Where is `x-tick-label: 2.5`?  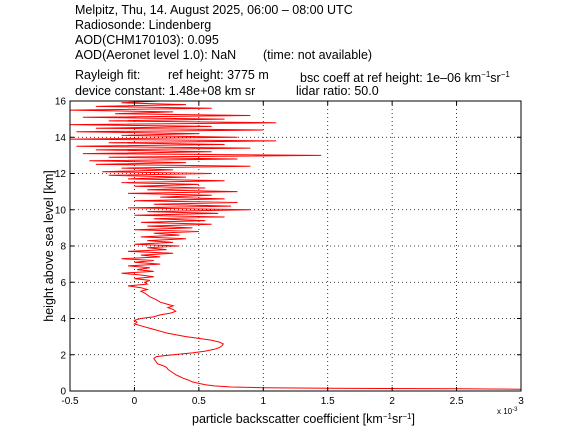 x-tick-label: 2.5 is located at coordinates (457, 401).